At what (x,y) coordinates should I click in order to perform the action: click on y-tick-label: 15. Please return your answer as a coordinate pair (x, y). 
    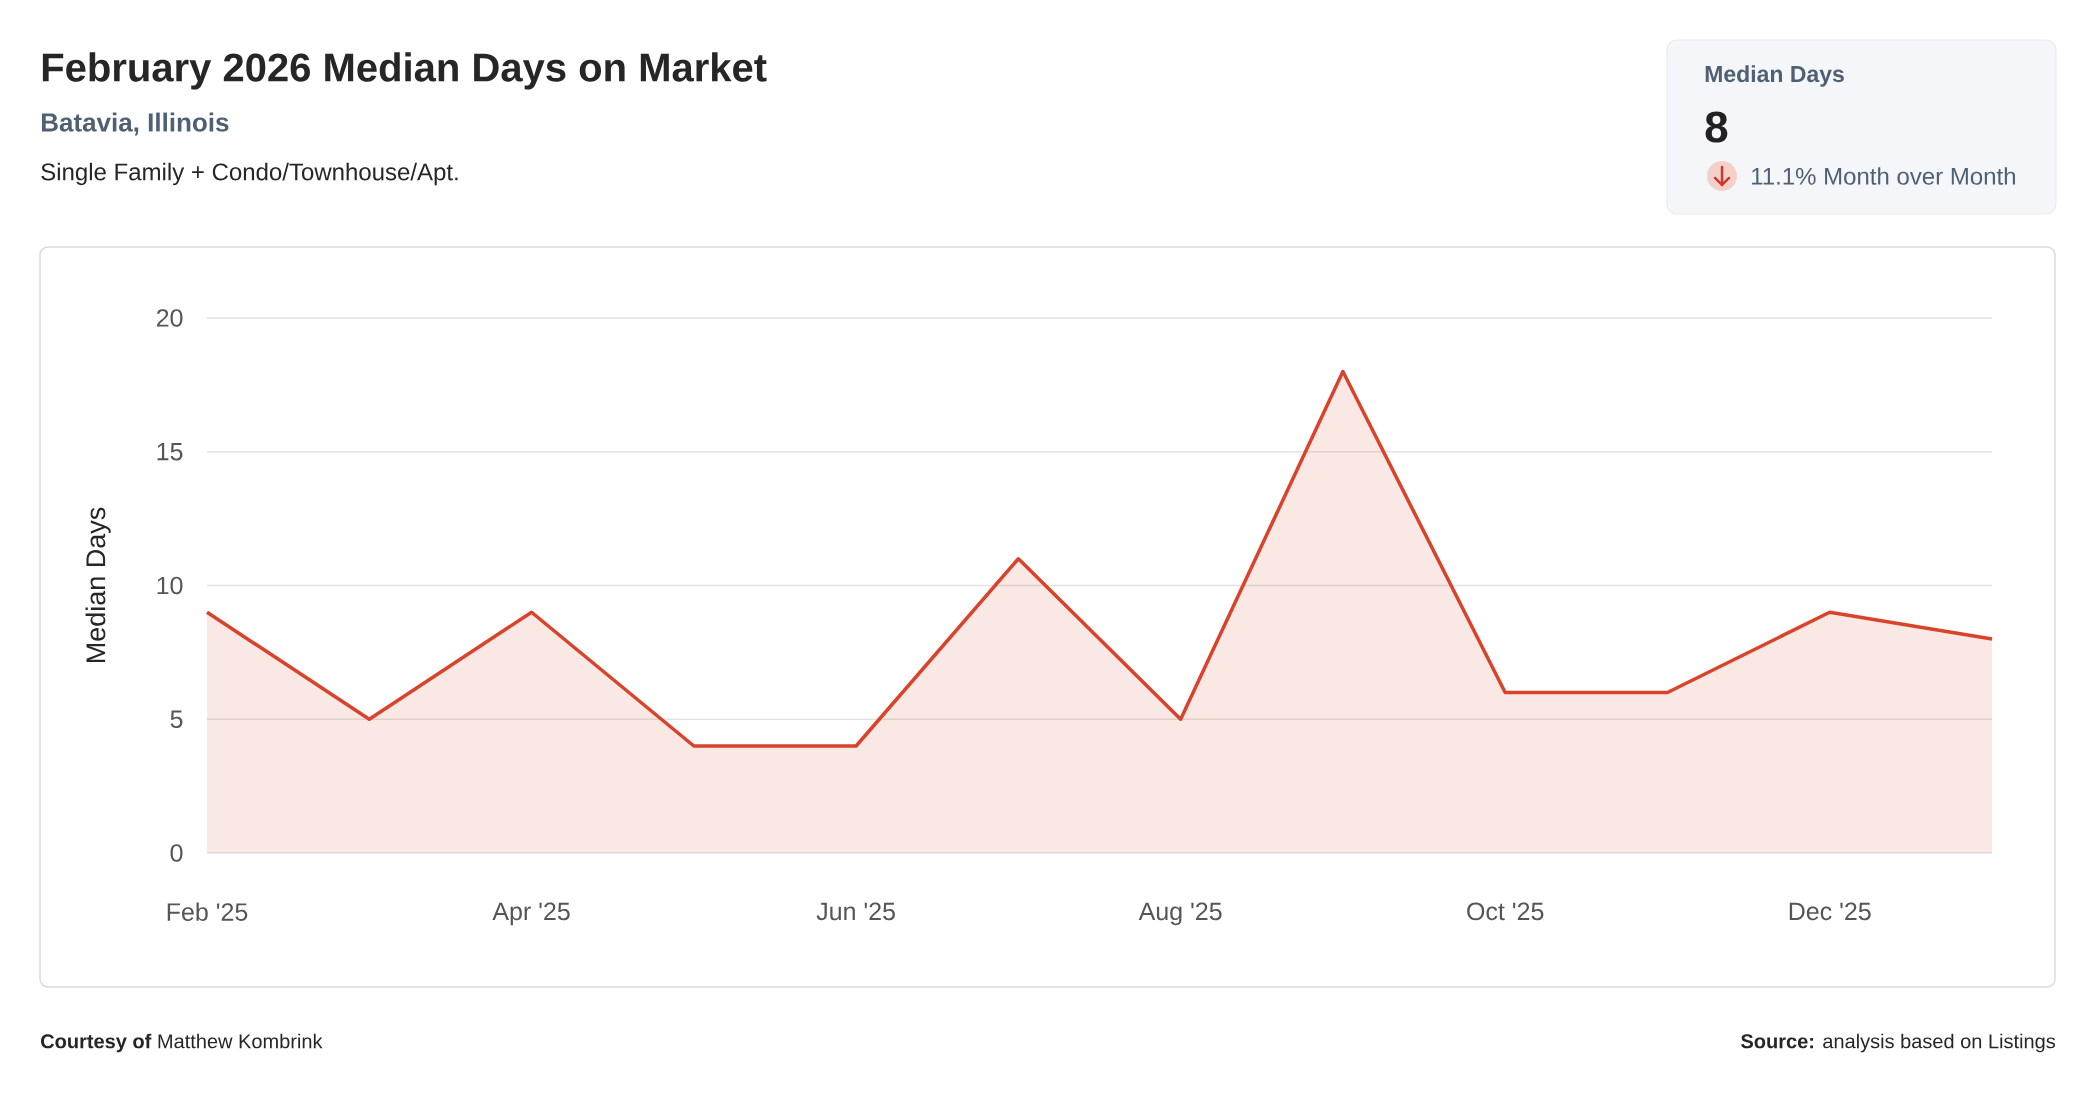
    Looking at the image, I should click on (170, 452).